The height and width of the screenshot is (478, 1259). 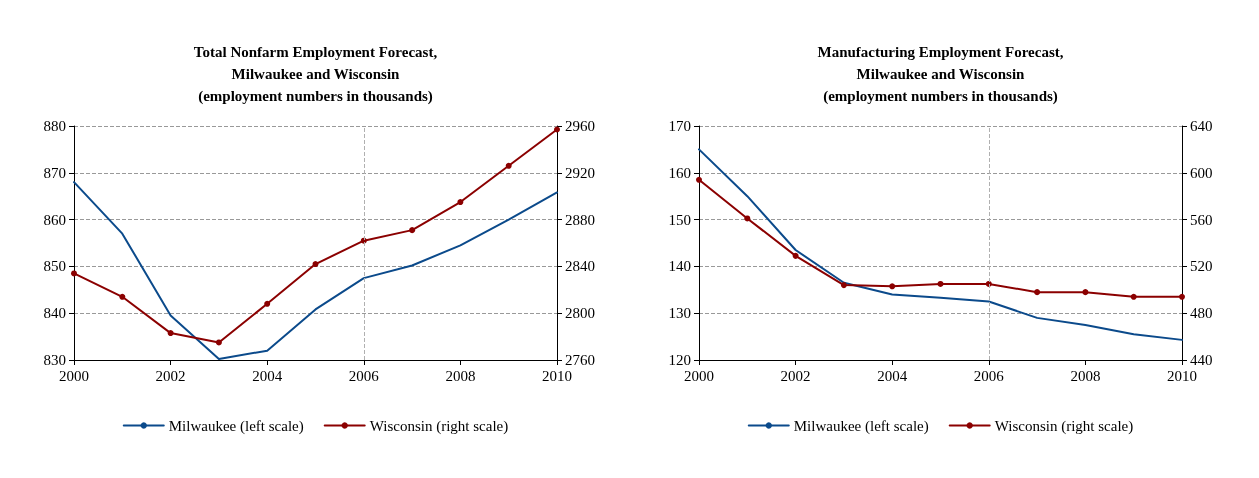 I want to click on chart-title: Manufacturing Employment Forecast, Milwaukee and Wisconsin (employment numbers in thousands), so click(x=940, y=74).